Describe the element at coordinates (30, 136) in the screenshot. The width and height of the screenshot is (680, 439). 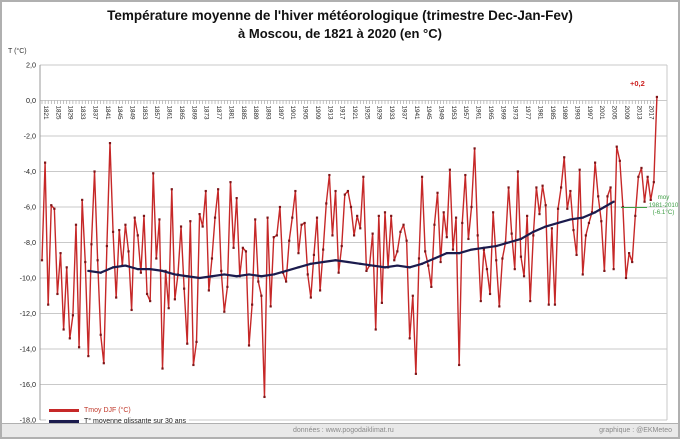
I see `svg-text: -2,0` at that location.